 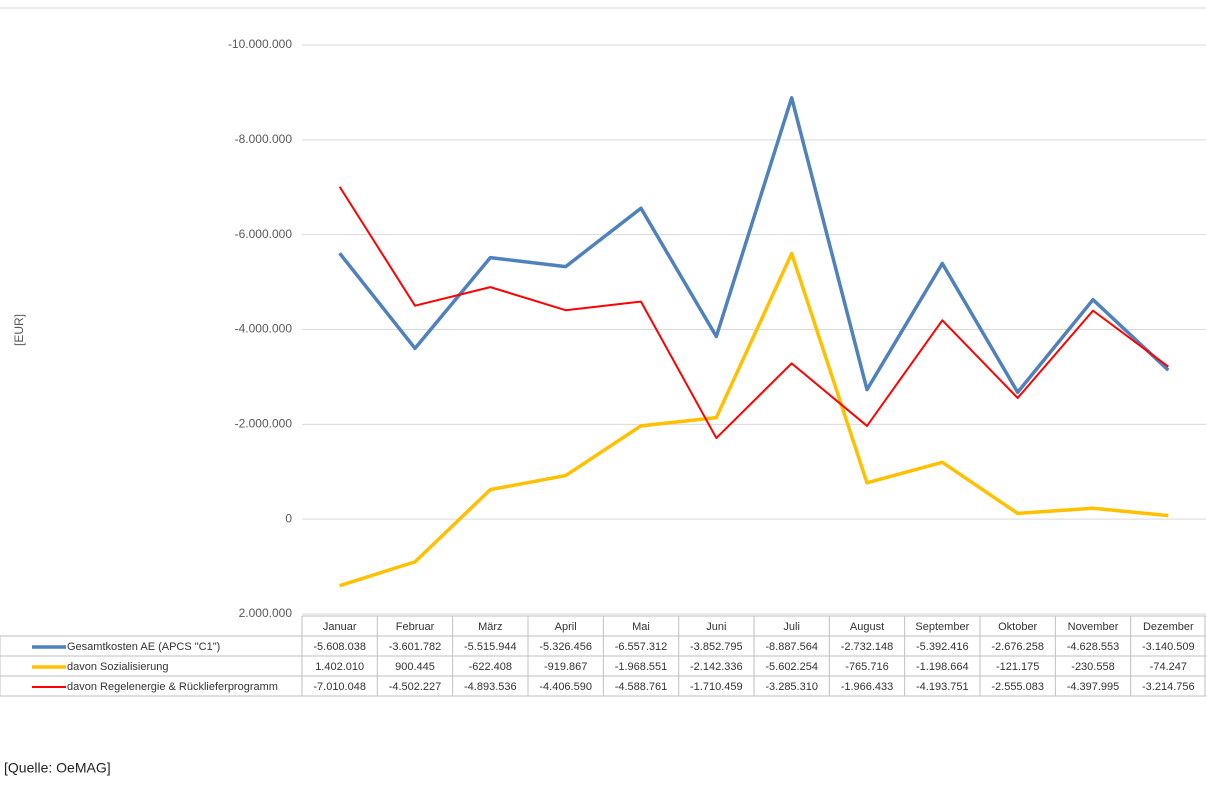 What do you see at coordinates (264, 139) in the screenshot?
I see `y-tick-label: -8.000.000` at bounding box center [264, 139].